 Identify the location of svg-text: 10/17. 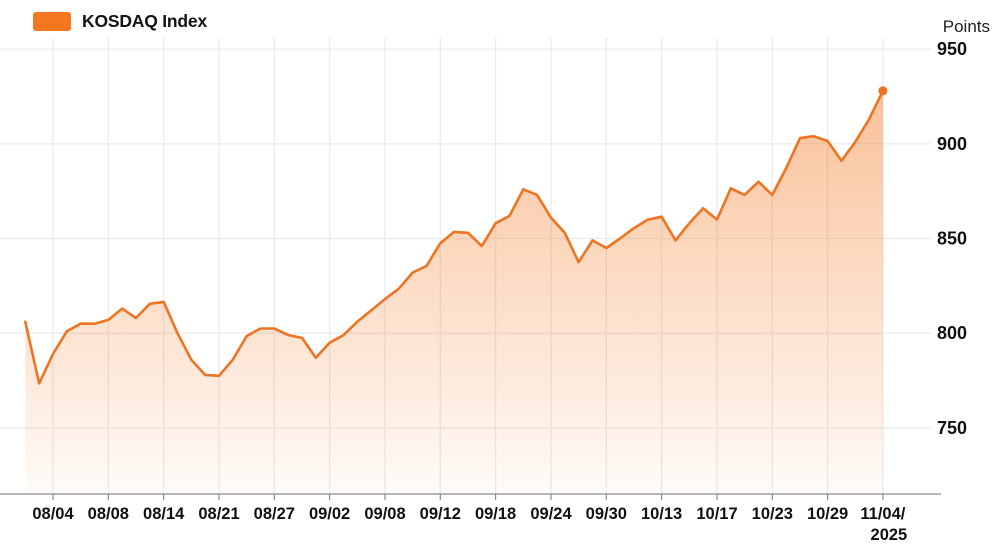
(716, 514).